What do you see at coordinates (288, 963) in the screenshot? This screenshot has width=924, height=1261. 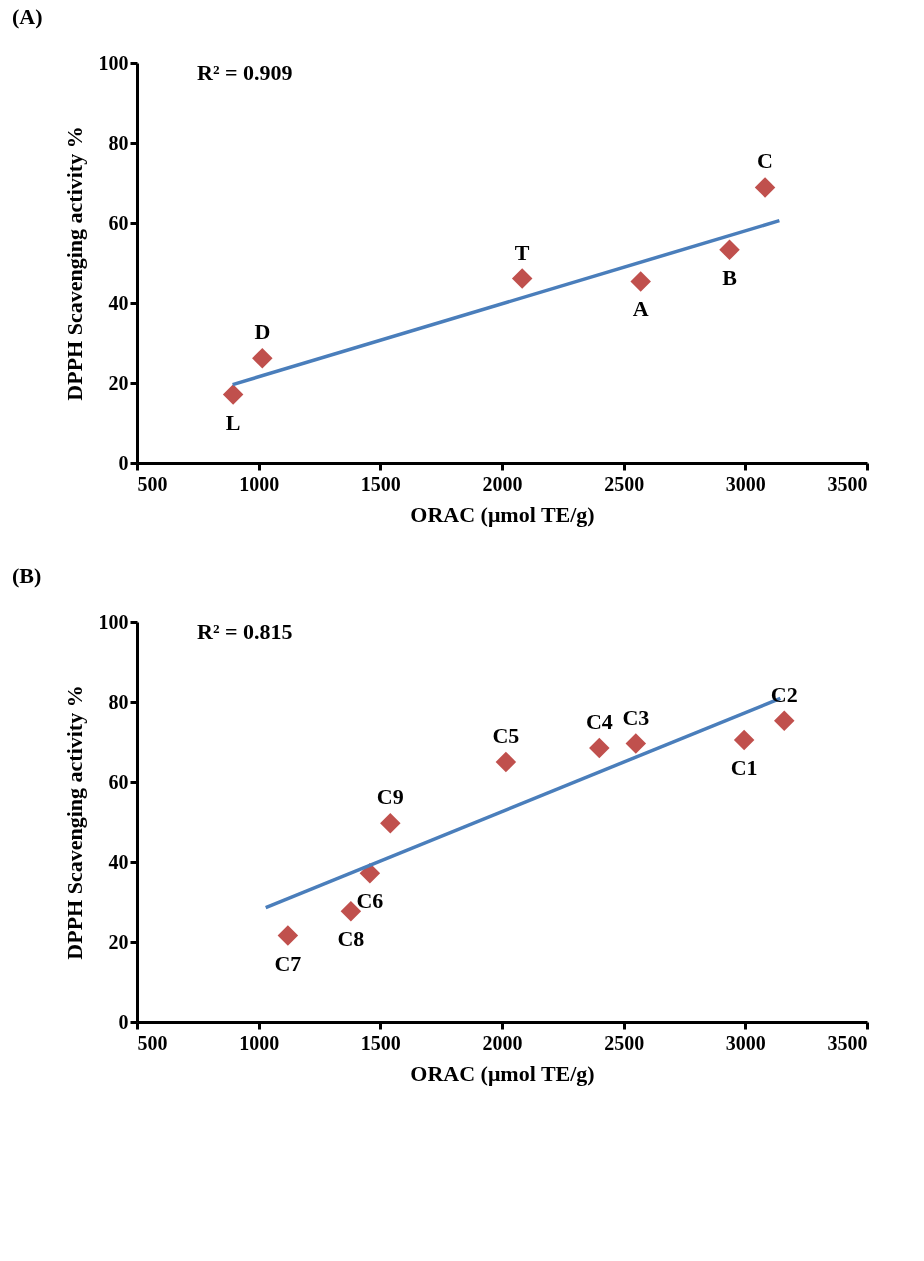 I see `annotation: C7` at bounding box center [288, 963].